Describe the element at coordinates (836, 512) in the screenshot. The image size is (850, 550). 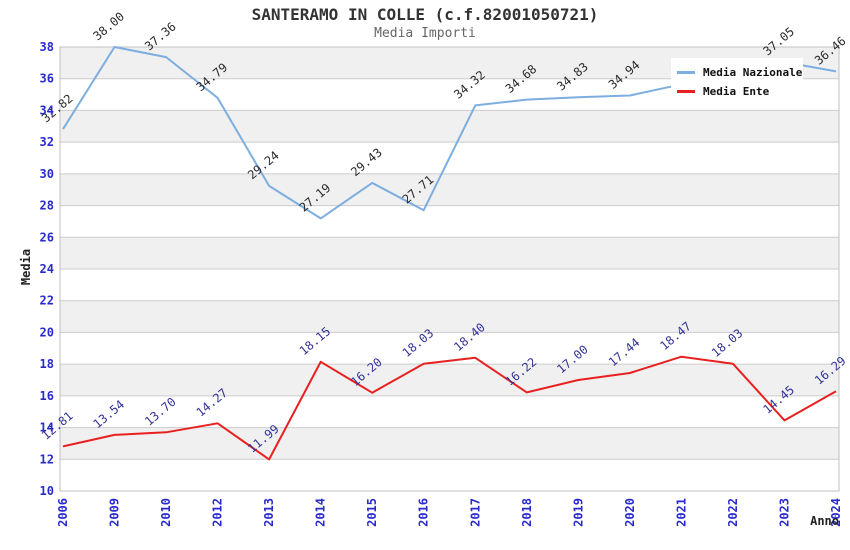
I see `x-tick-label: 2024` at that location.